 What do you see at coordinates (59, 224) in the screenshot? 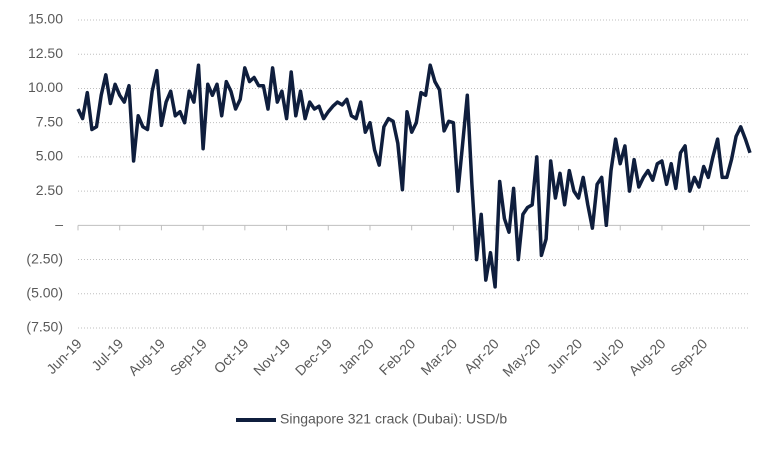
I see `y-tick-label: –` at bounding box center [59, 224].